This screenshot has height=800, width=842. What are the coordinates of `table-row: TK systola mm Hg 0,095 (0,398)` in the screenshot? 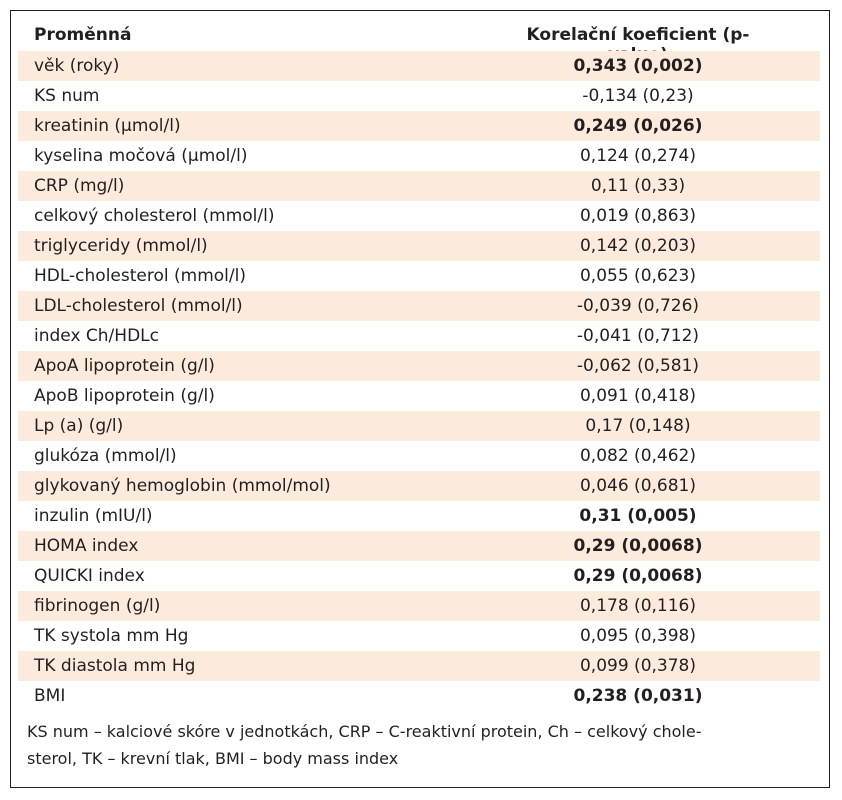 It's located at (419, 636).